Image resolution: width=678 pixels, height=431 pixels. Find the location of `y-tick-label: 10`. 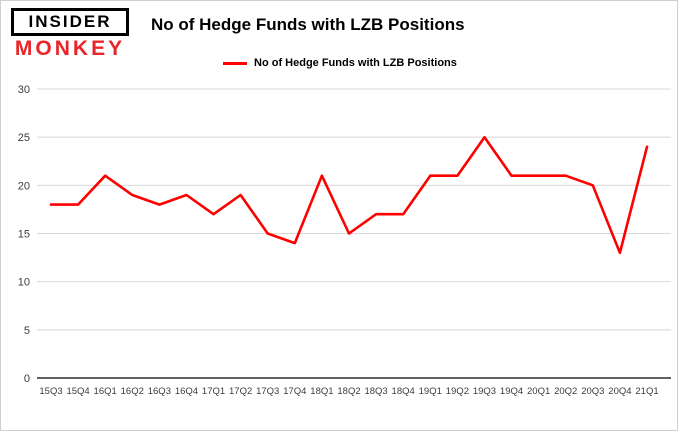

y-tick-label: 10 is located at coordinates (24, 283).